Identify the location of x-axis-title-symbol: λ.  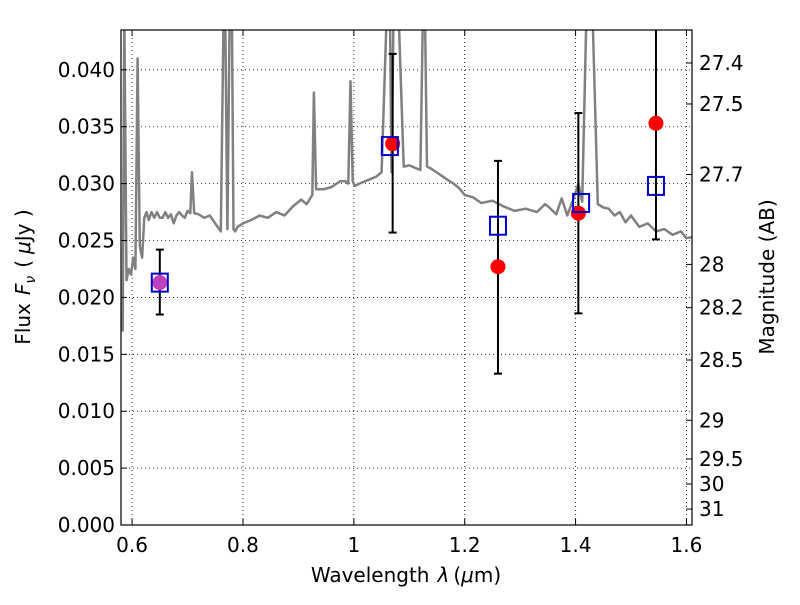
(442, 575).